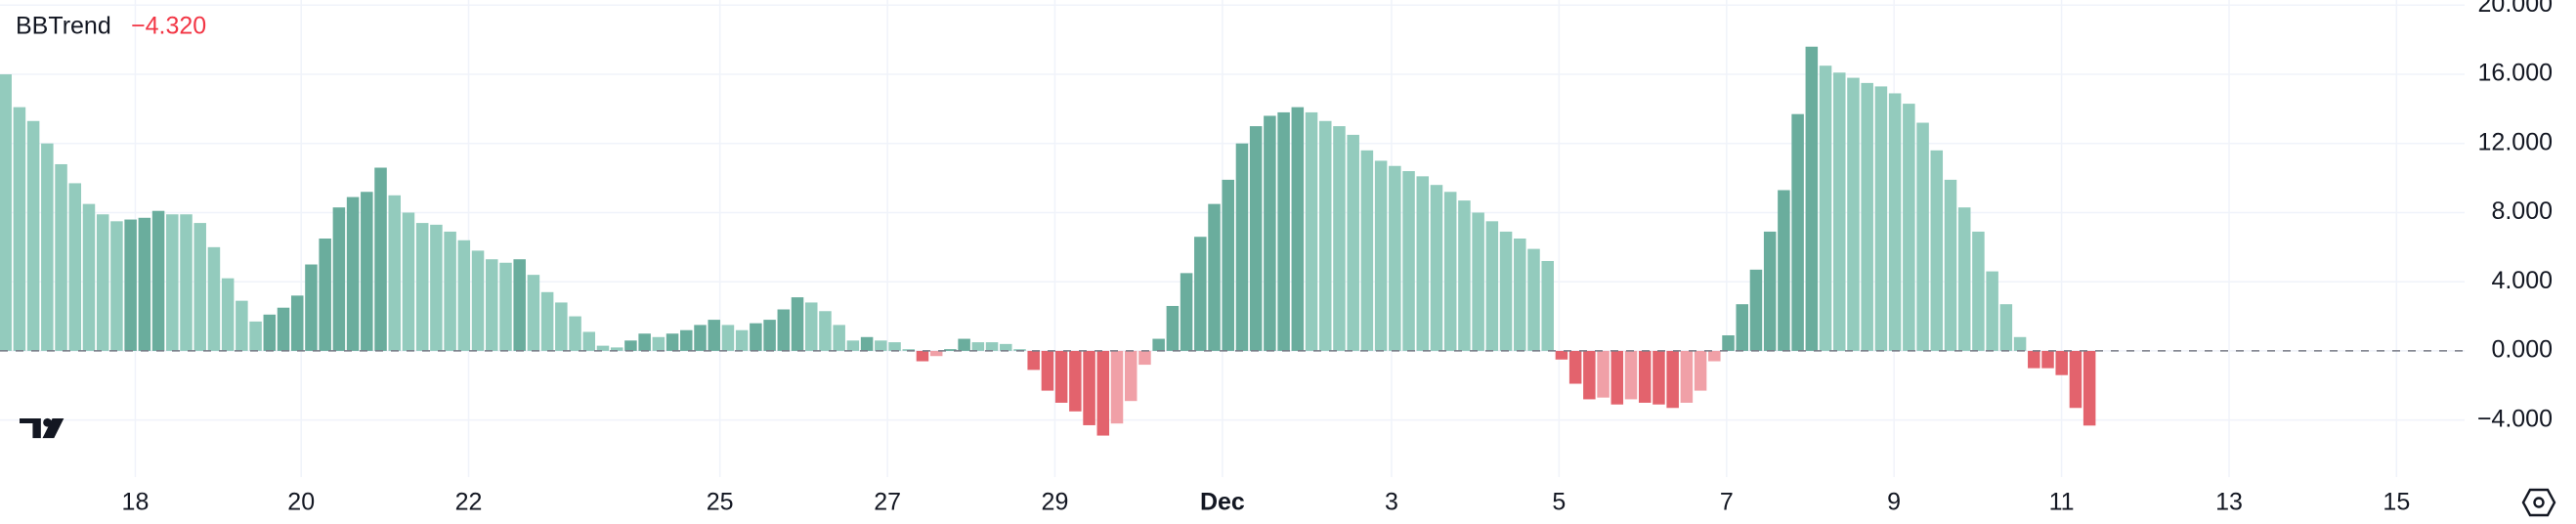 Image resolution: width=2576 pixels, height=524 pixels. What do you see at coordinates (2522, 350) in the screenshot?
I see `y-tick-label: 0.000` at bounding box center [2522, 350].